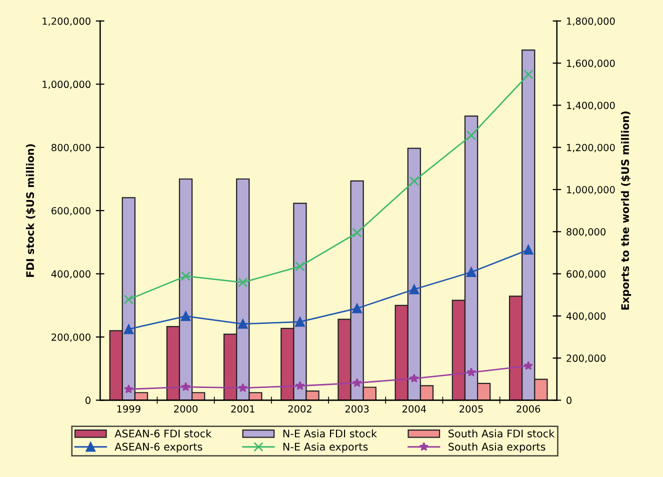  I want to click on x-tick-label: 1999, so click(128, 409).